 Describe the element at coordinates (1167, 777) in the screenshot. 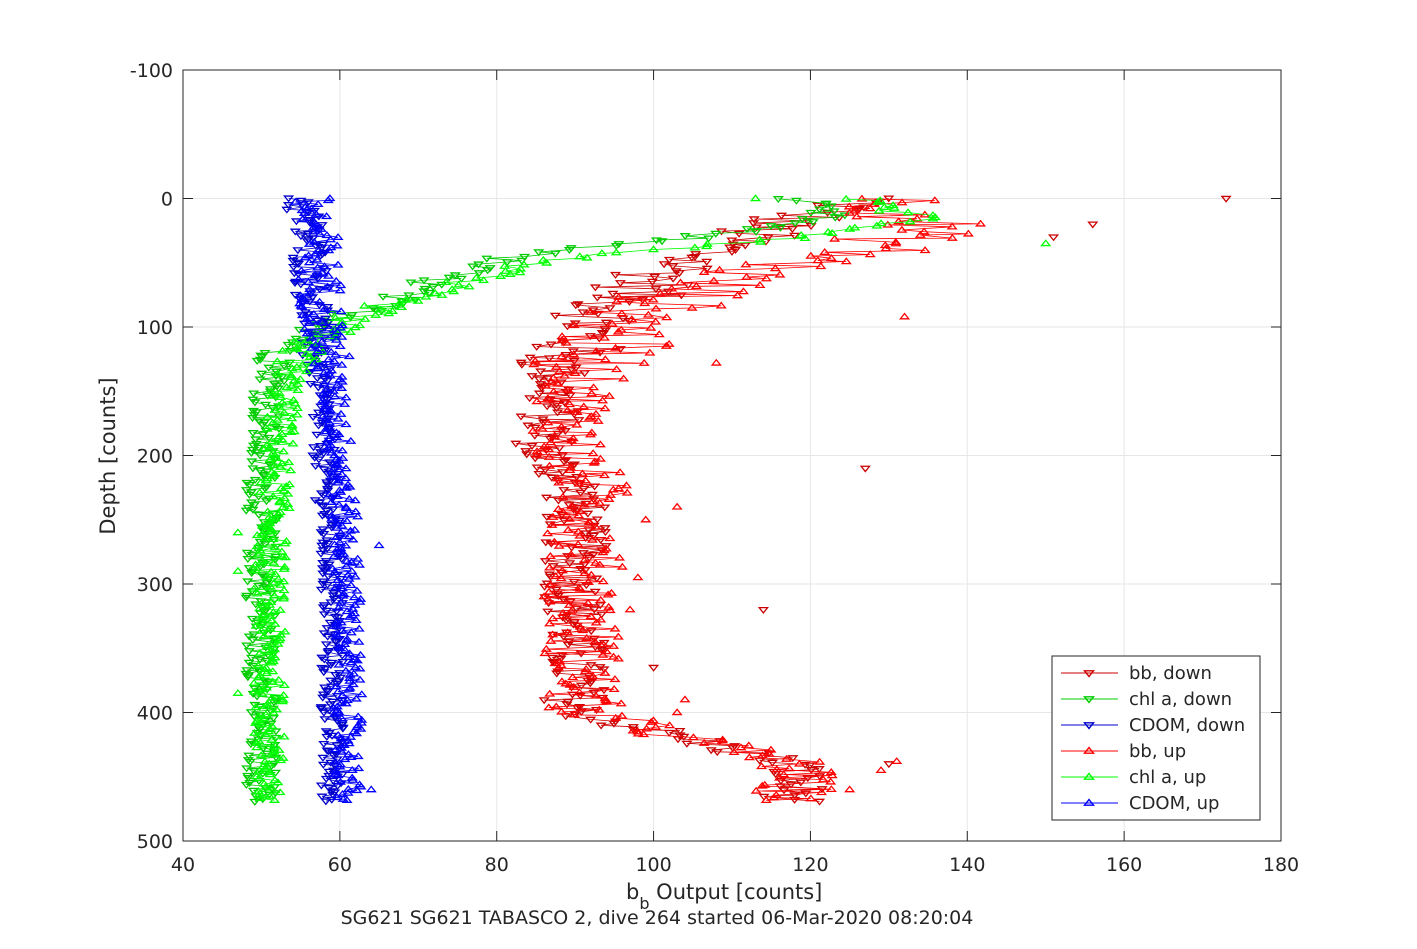

I see `legend-label: chl a, up` at that location.